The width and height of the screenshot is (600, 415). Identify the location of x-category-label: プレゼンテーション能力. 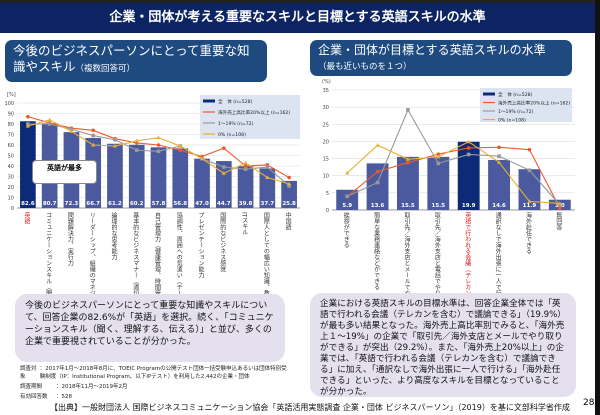
(201, 245).